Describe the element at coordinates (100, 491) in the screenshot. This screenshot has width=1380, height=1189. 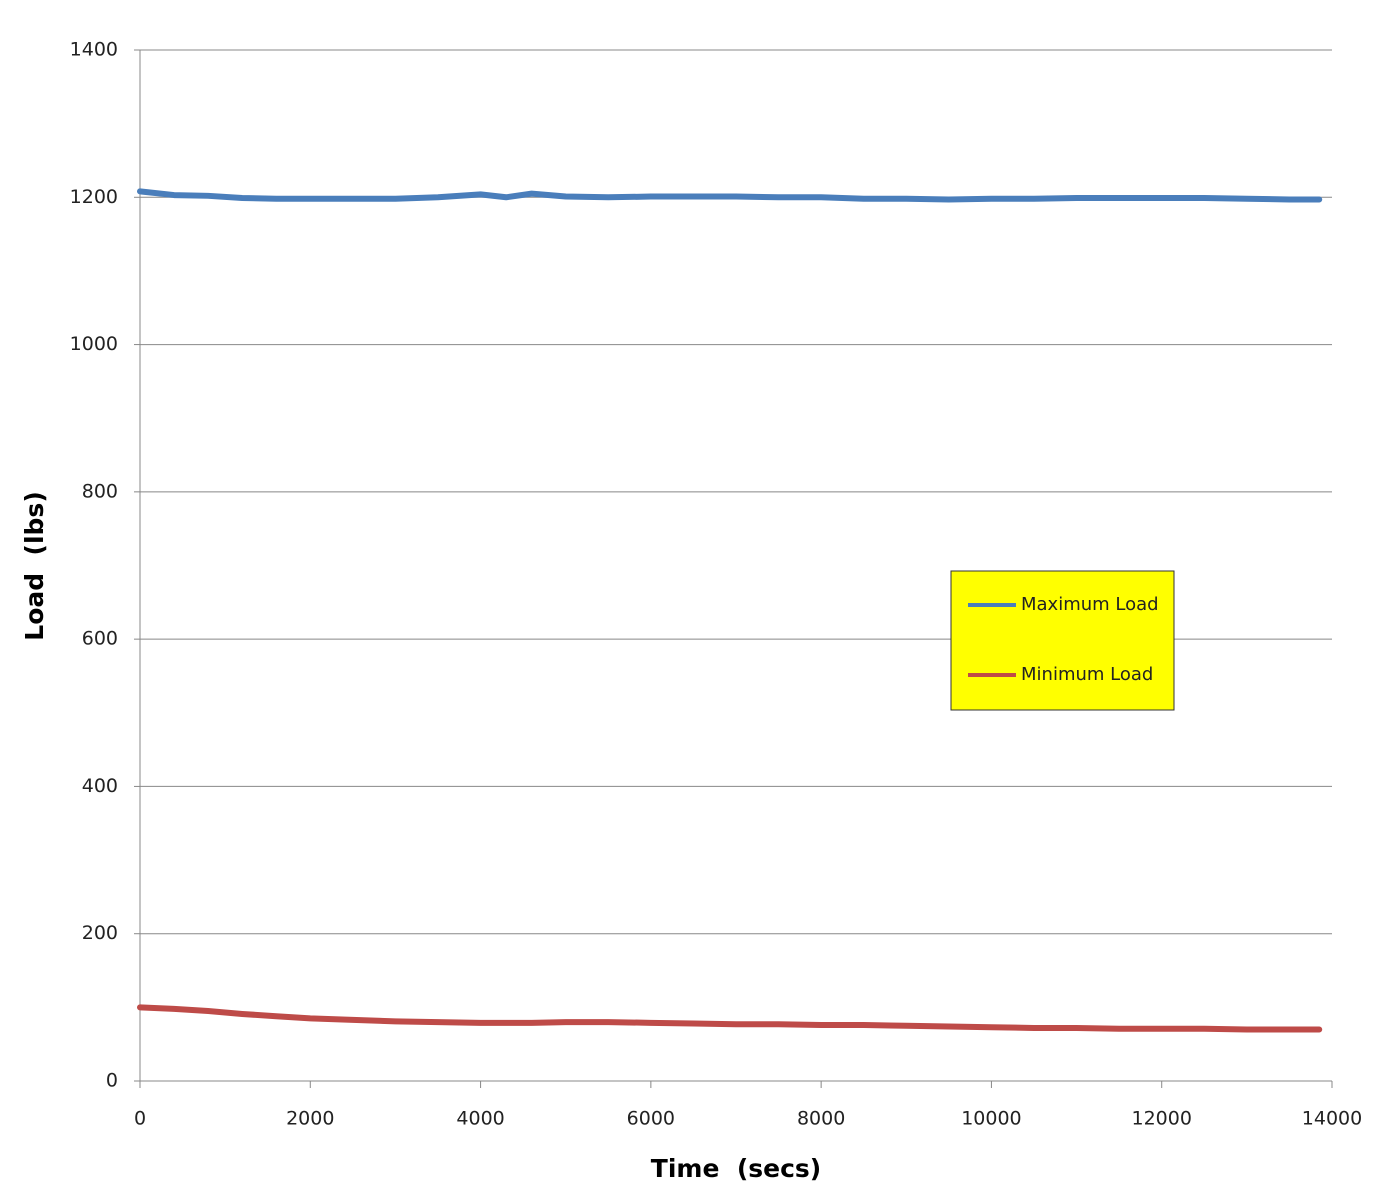
I see `y-tick-label: 800` at that location.